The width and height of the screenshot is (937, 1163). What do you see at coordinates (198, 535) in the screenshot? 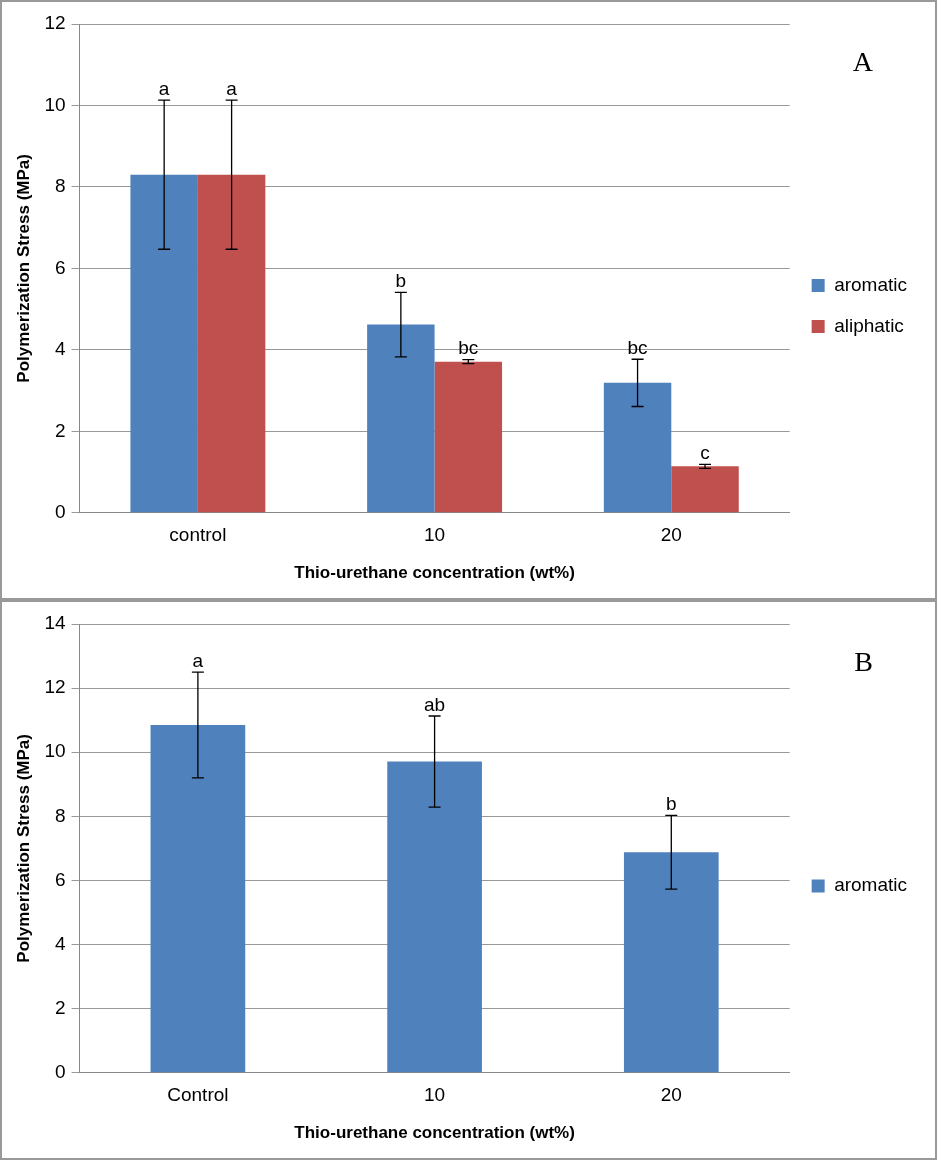
I see `x-tick-label: control` at bounding box center [198, 535].